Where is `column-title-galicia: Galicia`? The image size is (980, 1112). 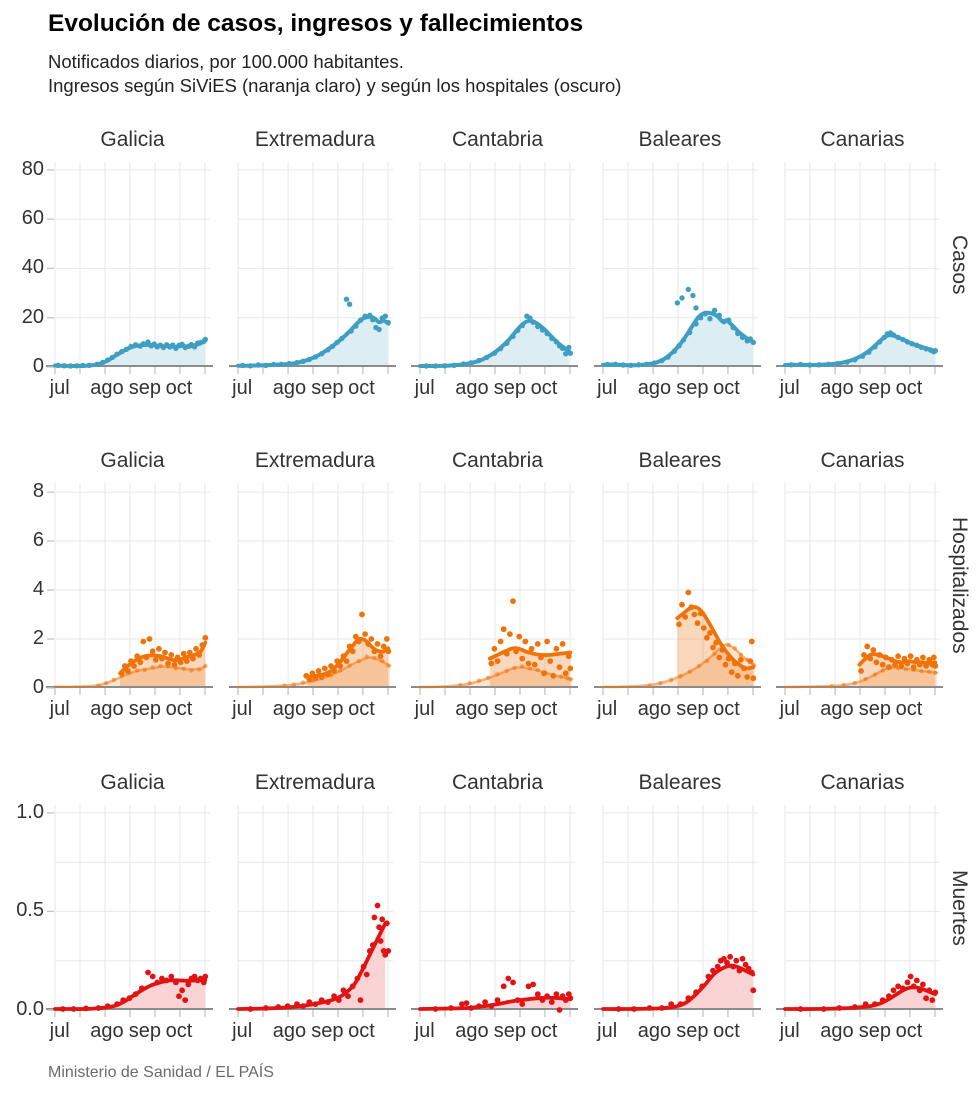 column-title-galicia: Galicia is located at coordinates (132, 139).